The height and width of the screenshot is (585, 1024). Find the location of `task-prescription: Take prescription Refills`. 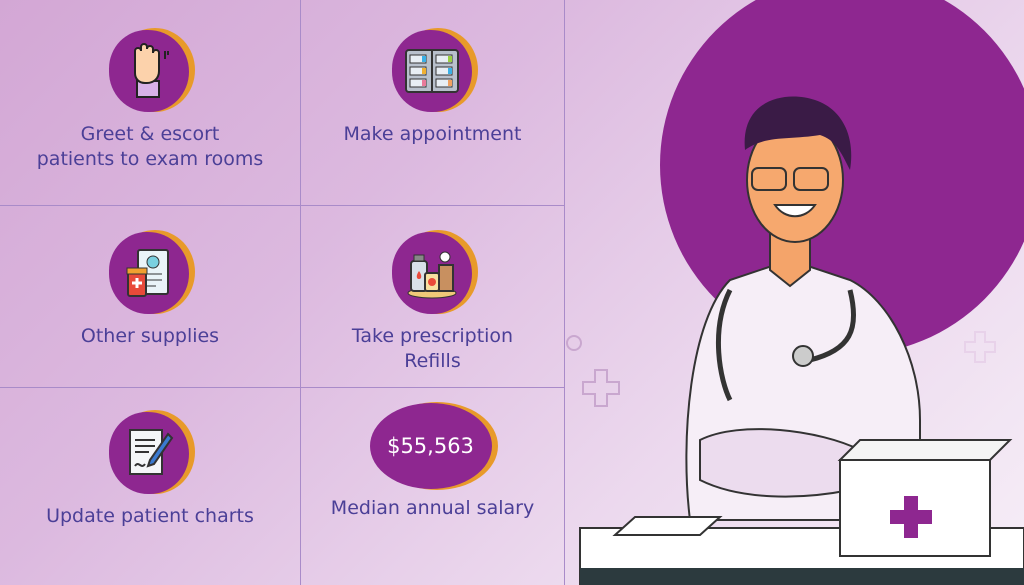

task-prescription: Take prescription Refills is located at coordinates (433, 297).